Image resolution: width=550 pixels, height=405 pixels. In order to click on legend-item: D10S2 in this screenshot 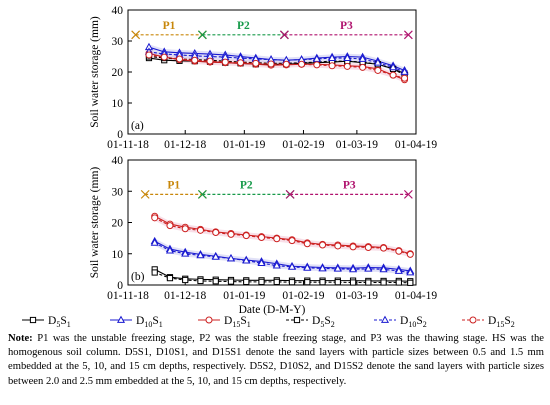, I will do `click(400, 322)`.